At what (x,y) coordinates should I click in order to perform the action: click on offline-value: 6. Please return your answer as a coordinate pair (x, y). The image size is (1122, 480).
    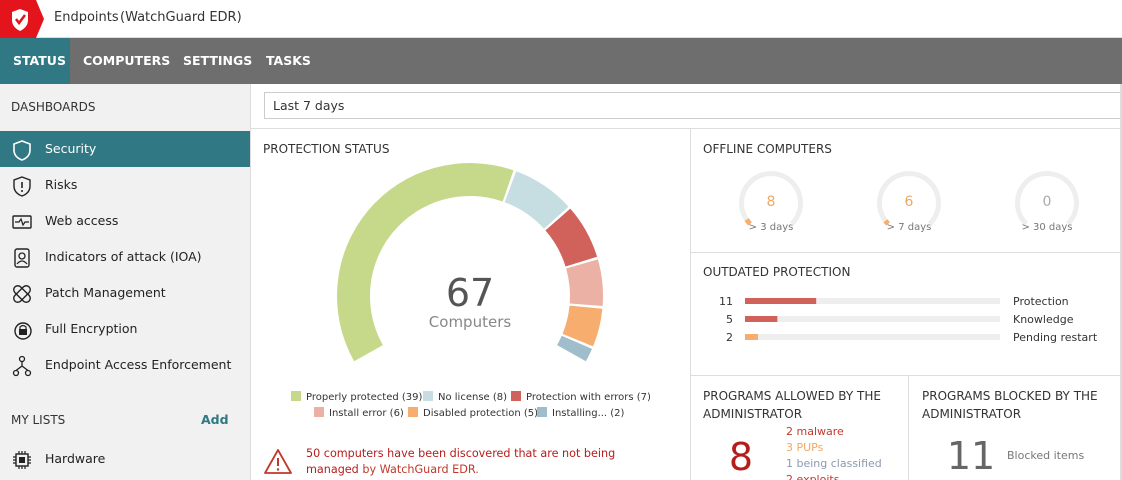
    Looking at the image, I should click on (909, 202).